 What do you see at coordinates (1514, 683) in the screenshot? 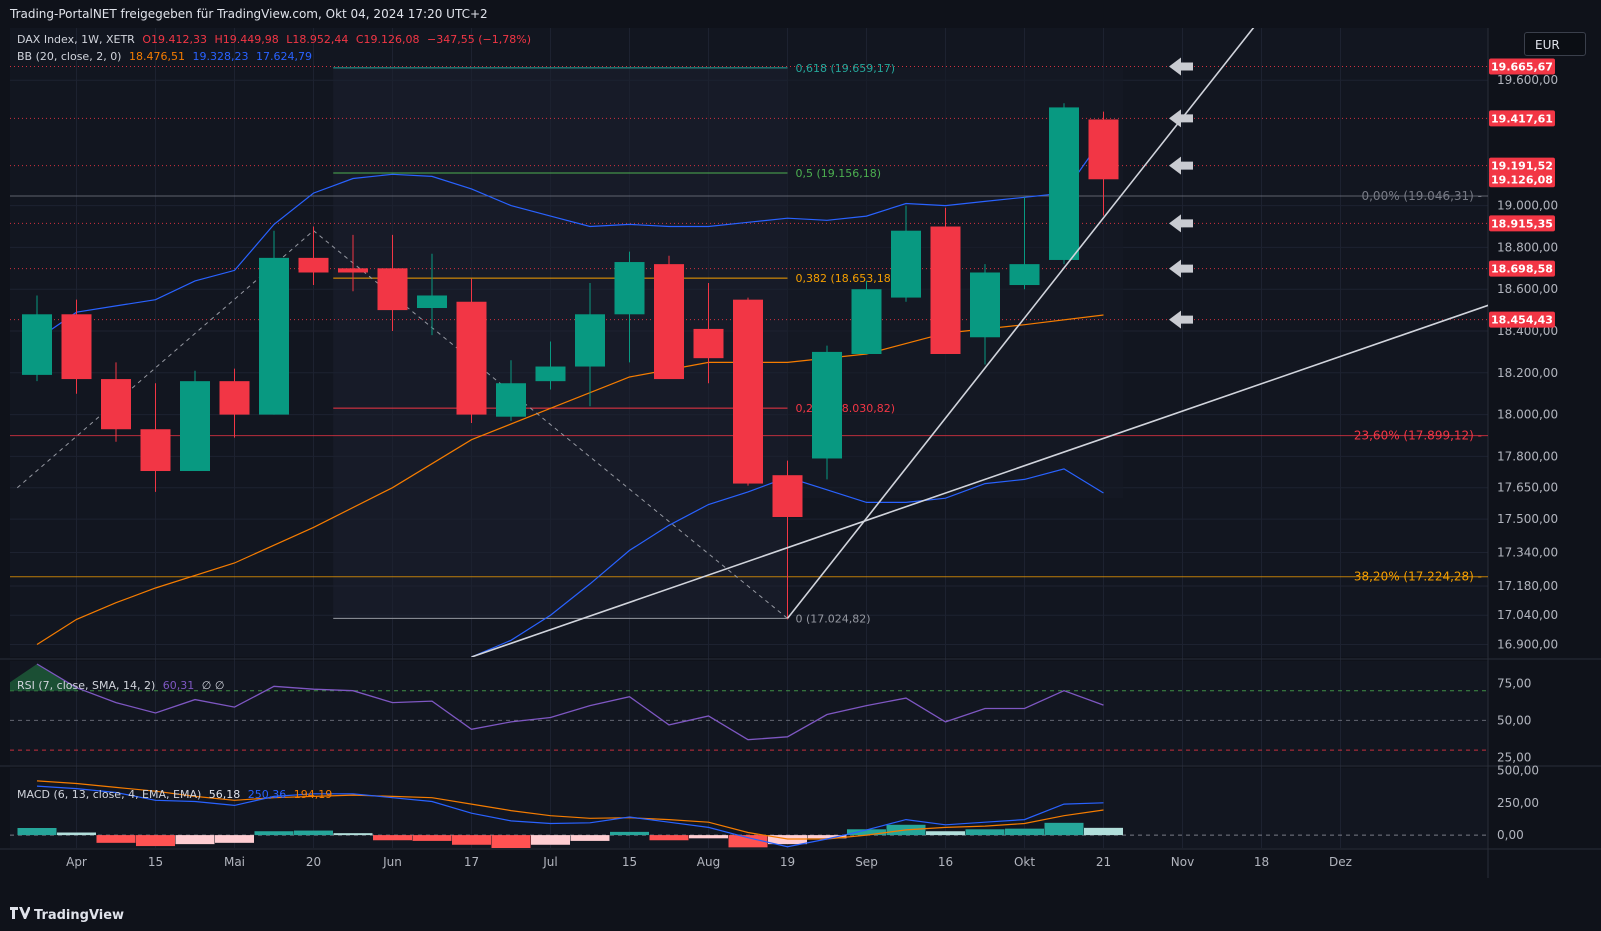
I see `rsi-tick-label: 75,00` at bounding box center [1514, 683].